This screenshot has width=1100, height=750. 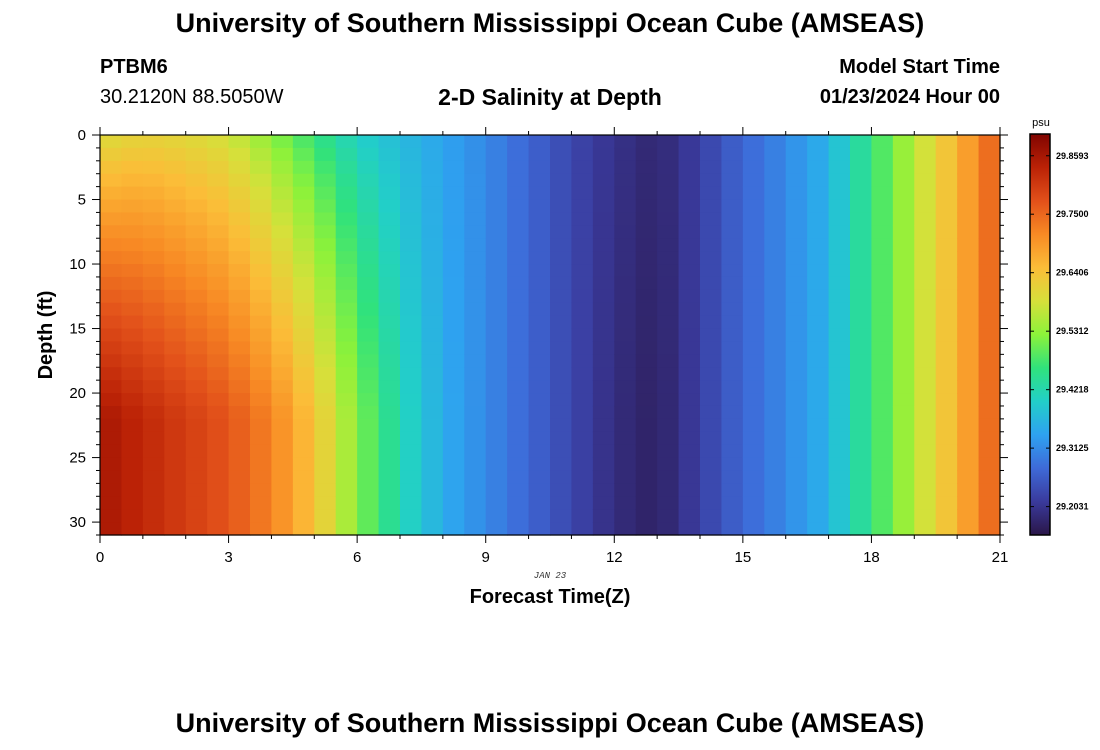 I want to click on y-tick-label: 20, so click(x=77, y=393).